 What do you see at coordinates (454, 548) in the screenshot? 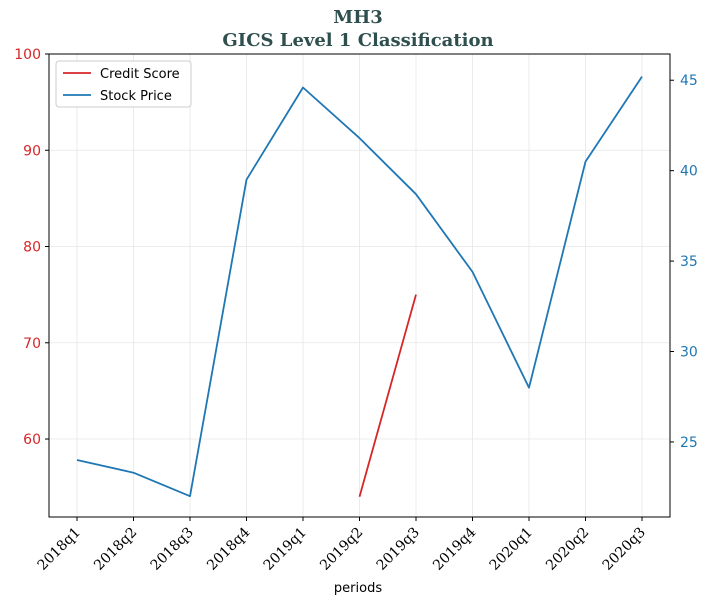
I see `x-tick-label: 2019q4` at bounding box center [454, 548].